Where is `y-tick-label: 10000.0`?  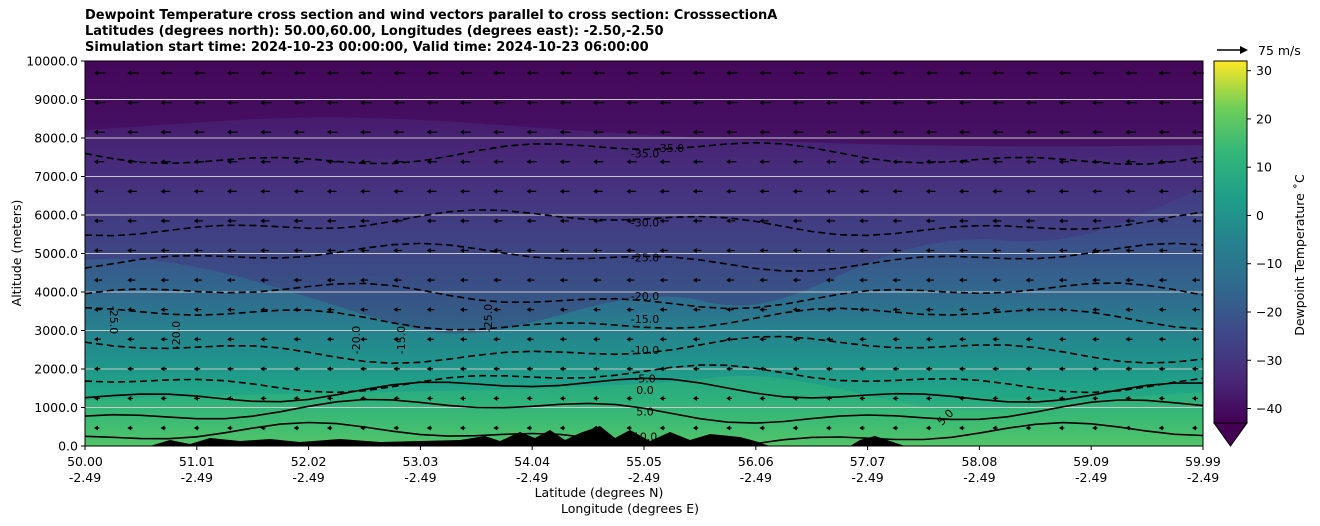
y-tick-label: 10000.0 is located at coordinates (52, 61).